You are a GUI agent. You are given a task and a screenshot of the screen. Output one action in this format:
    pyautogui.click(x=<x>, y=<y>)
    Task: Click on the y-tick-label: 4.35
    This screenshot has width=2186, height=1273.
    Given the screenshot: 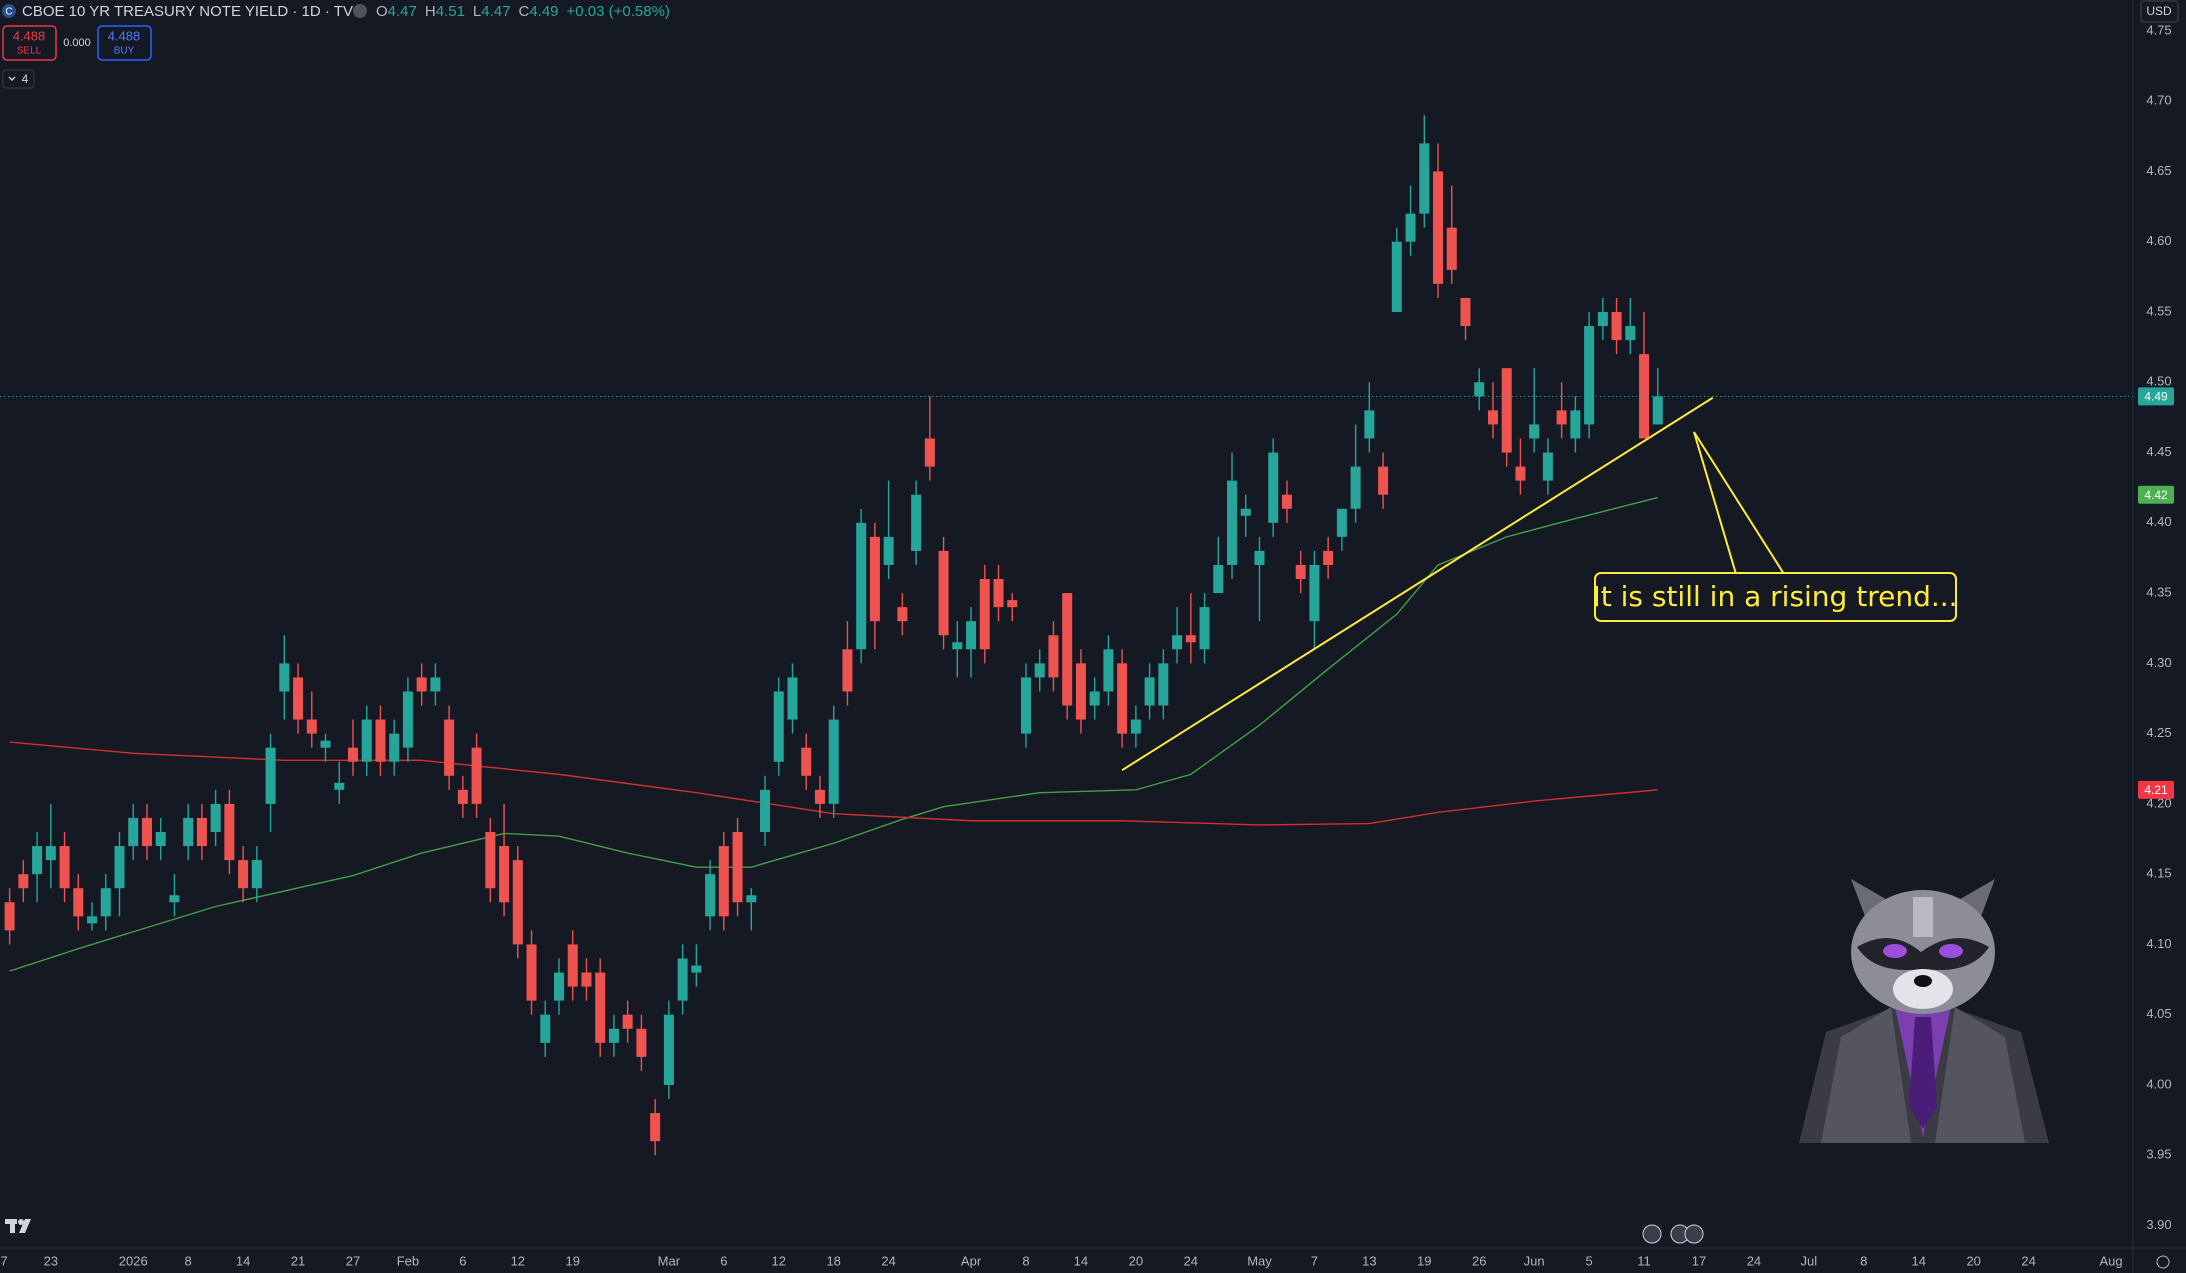 What is the action you would take?
    pyautogui.click(x=2158, y=592)
    